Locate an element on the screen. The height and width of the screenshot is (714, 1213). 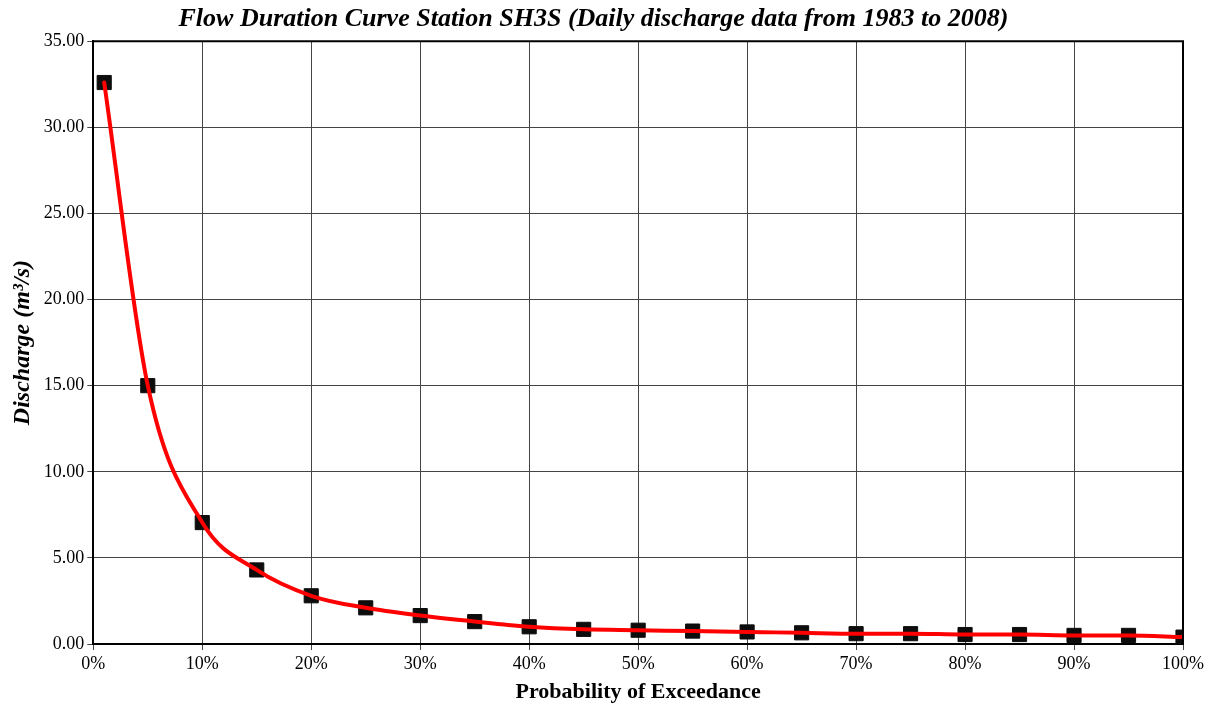
y-tick-label: 30.00 is located at coordinates (64, 126).